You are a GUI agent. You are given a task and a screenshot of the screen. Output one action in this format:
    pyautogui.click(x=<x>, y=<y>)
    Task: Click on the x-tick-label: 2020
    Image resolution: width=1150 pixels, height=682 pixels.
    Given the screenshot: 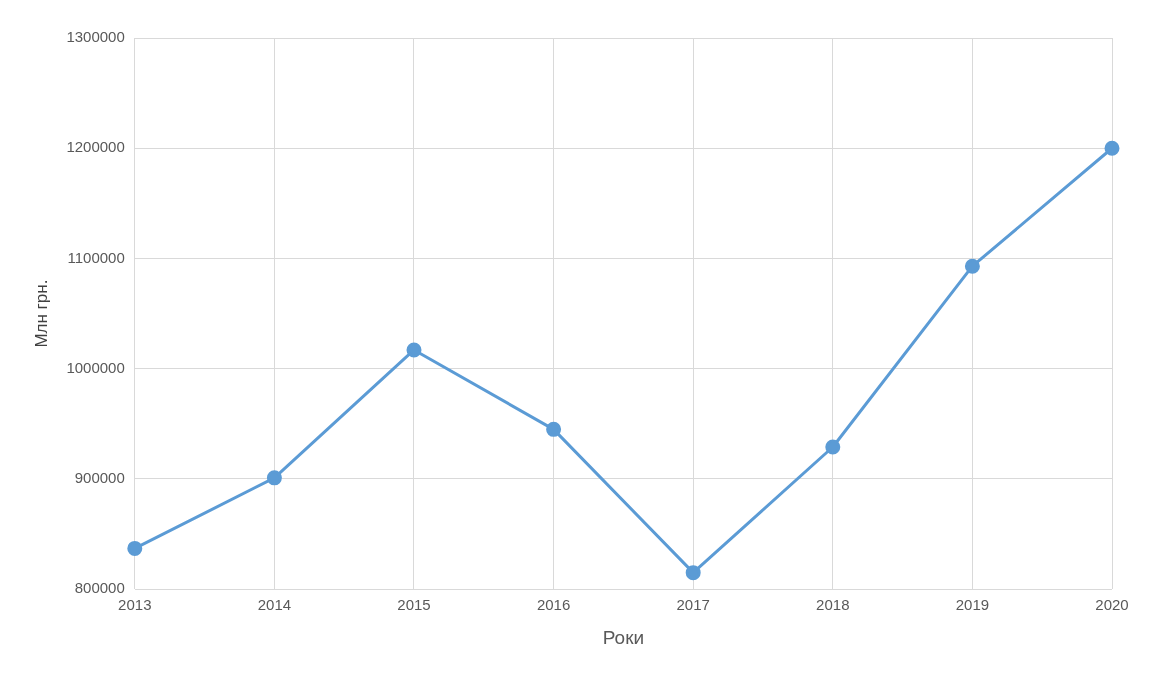 What is the action you would take?
    pyautogui.click(x=1112, y=605)
    